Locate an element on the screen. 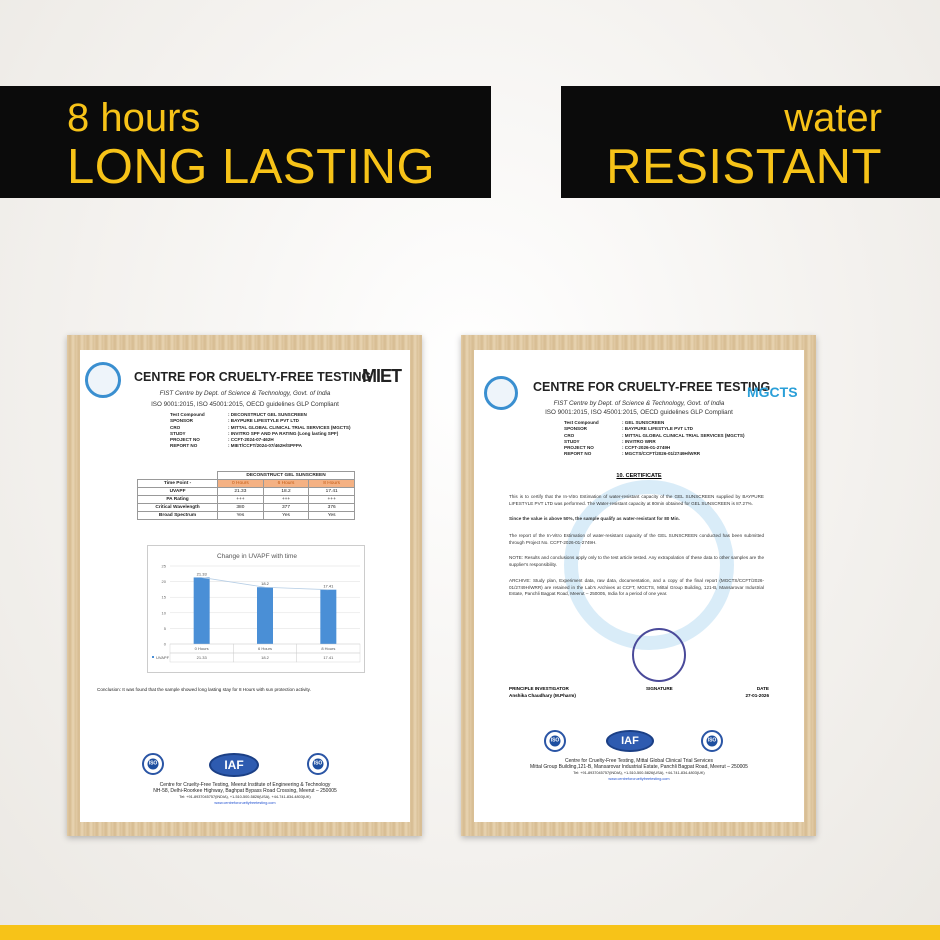 The height and width of the screenshot is (940, 940). trendline is located at coordinates (265, 584).